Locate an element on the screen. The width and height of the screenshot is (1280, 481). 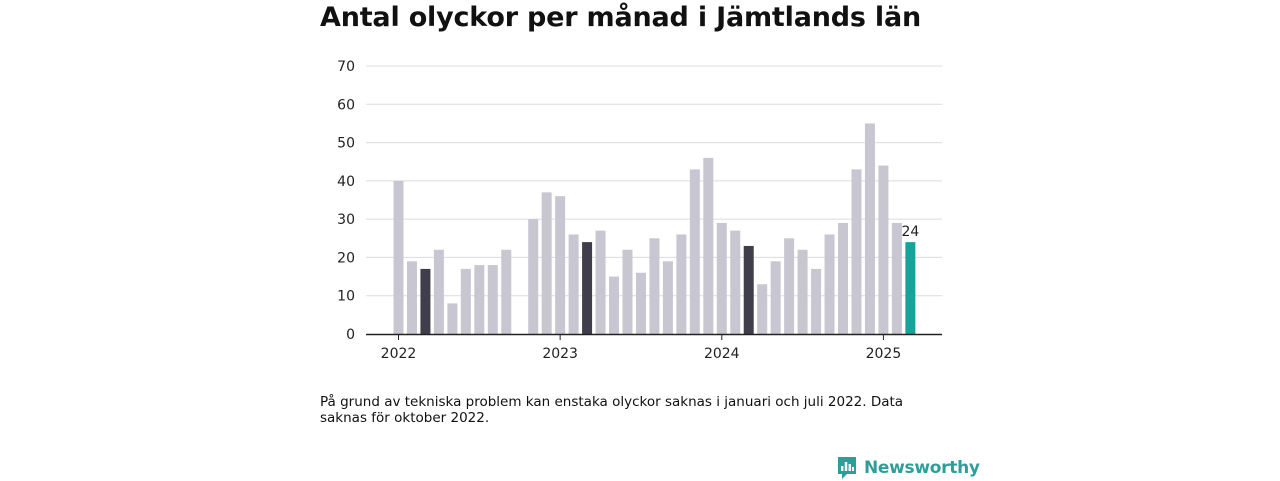
chart-title: Antal olyckor per månad i Jämtlands län is located at coordinates (621, 17).